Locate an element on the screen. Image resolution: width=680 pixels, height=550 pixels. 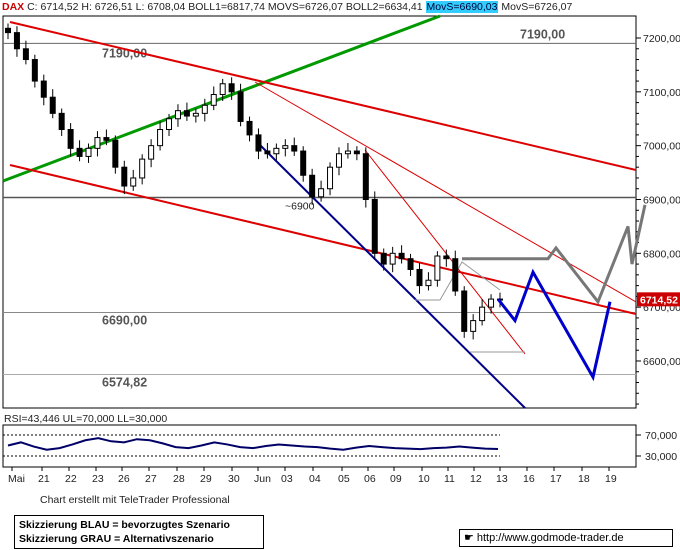
date-tick-label: 13 is located at coordinates (502, 479).